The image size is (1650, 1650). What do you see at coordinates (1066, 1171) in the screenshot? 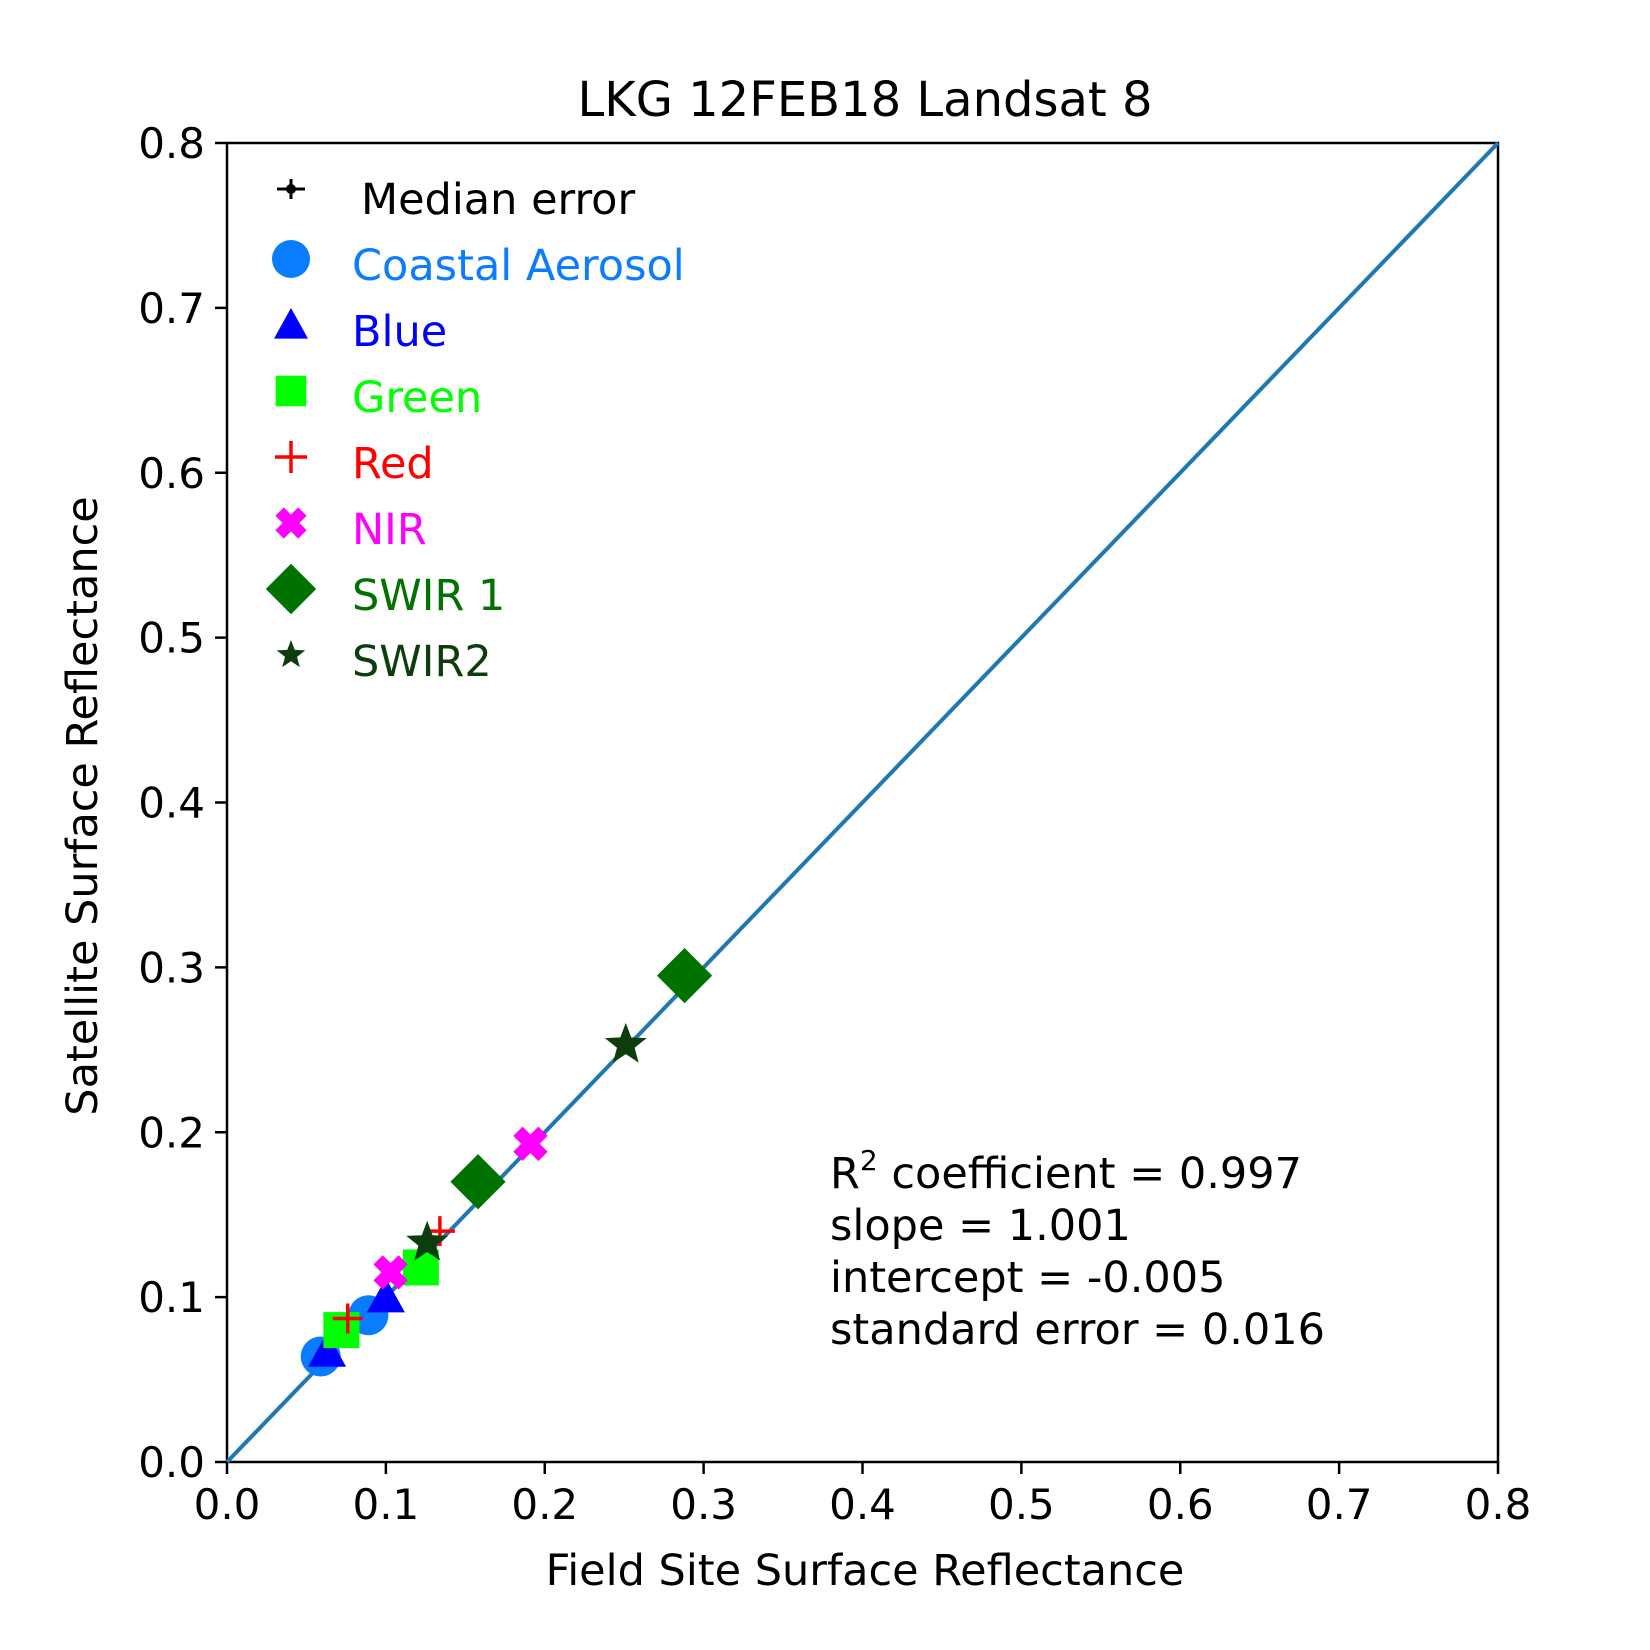
I see `r2-coefficient-text: R2 coefficient = 0.997` at bounding box center [1066, 1171].